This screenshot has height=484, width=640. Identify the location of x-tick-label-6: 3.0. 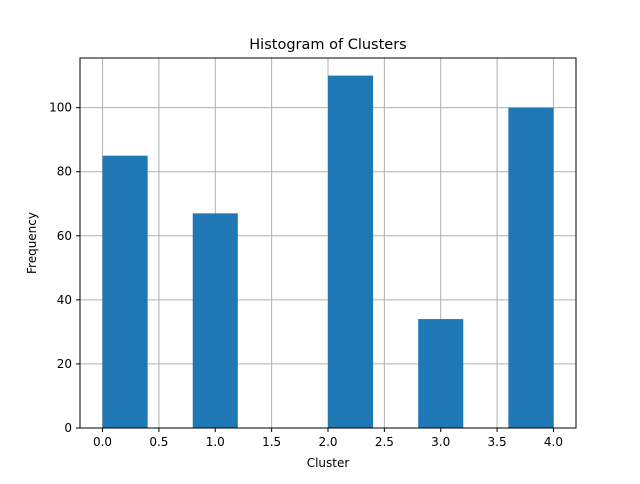
(440, 442).